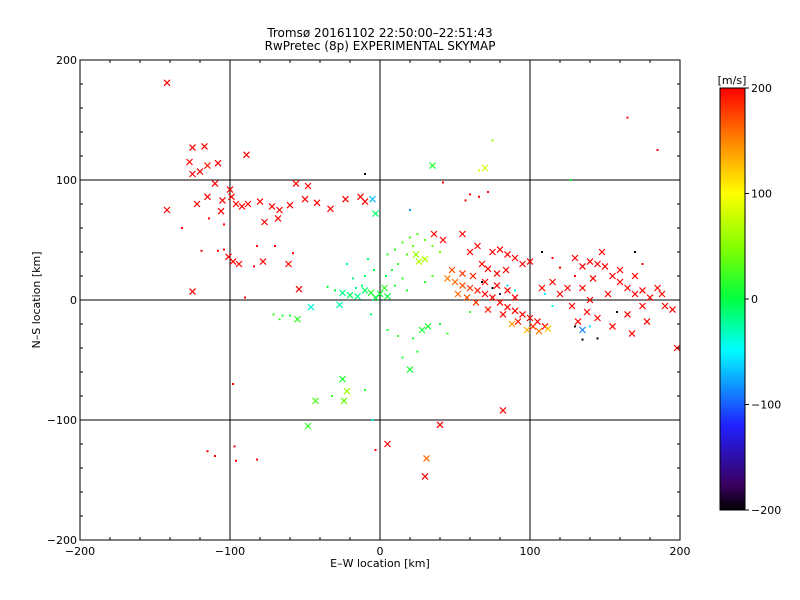 Image resolution: width=800 pixels, height=600 pixels. What do you see at coordinates (230, 551) in the screenshot?
I see `x-tick-label: −100` at bounding box center [230, 551].